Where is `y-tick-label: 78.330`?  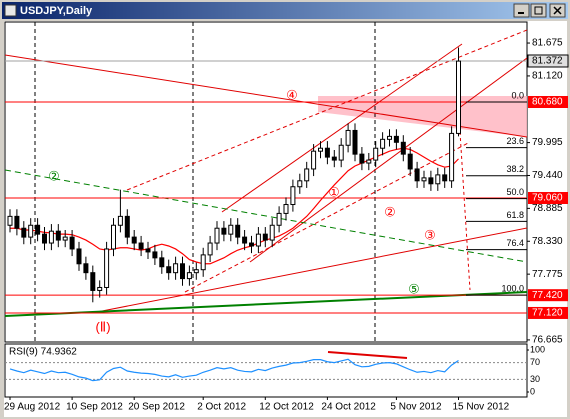 y-tick-label: 78.330 is located at coordinates (547, 241).